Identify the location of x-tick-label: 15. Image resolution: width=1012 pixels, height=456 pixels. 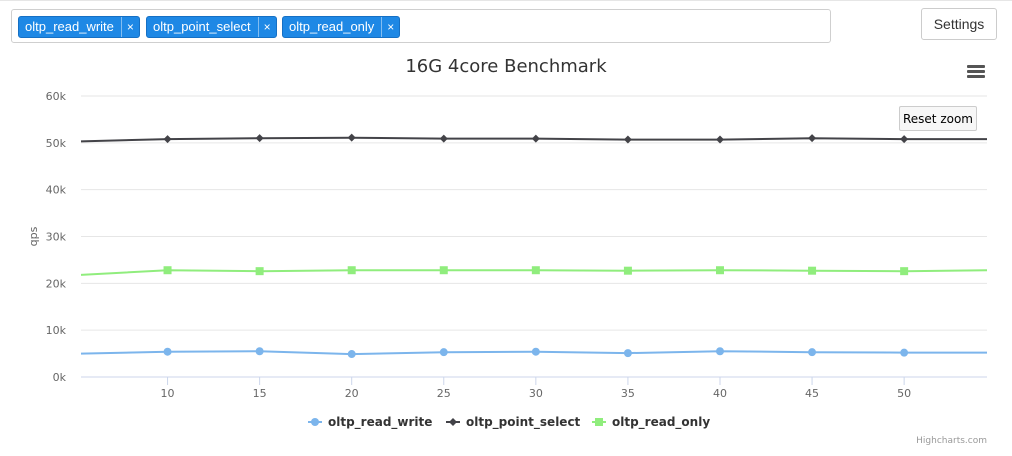
(260, 393).